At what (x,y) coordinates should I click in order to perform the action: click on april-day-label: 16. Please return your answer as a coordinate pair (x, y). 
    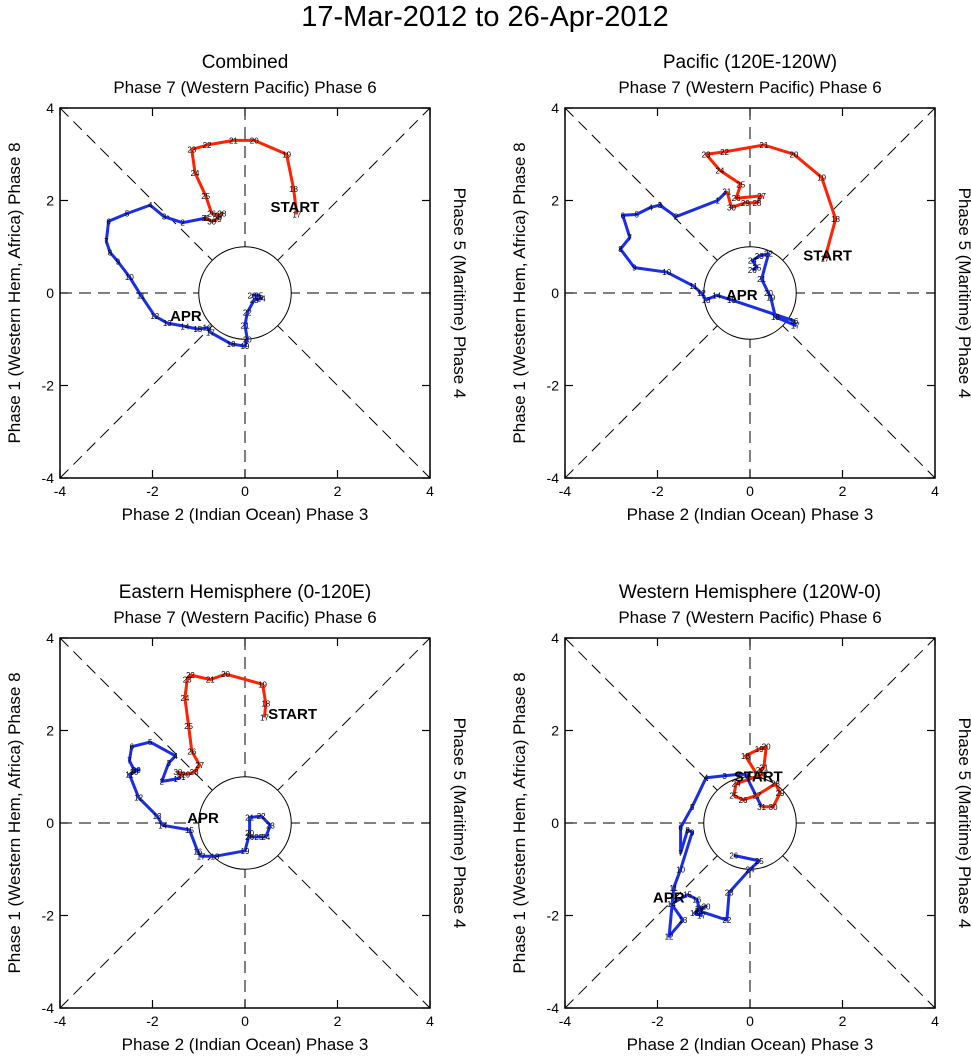
    Looking at the image, I should click on (793, 321).